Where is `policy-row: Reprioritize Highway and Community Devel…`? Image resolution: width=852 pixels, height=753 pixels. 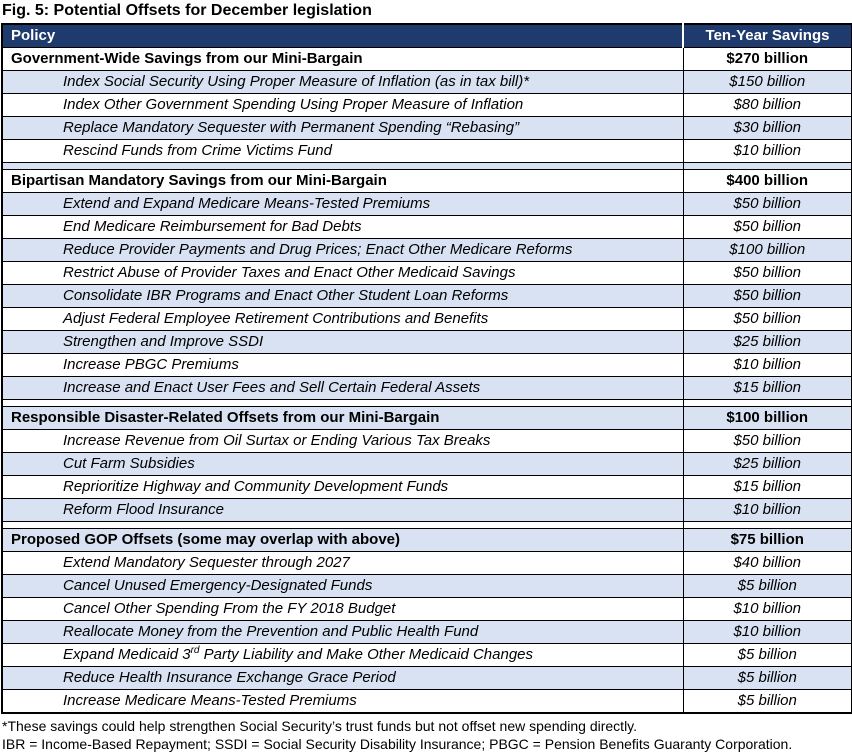 policy-row: Reprioritize Highway and Community Devel… is located at coordinates (426, 487).